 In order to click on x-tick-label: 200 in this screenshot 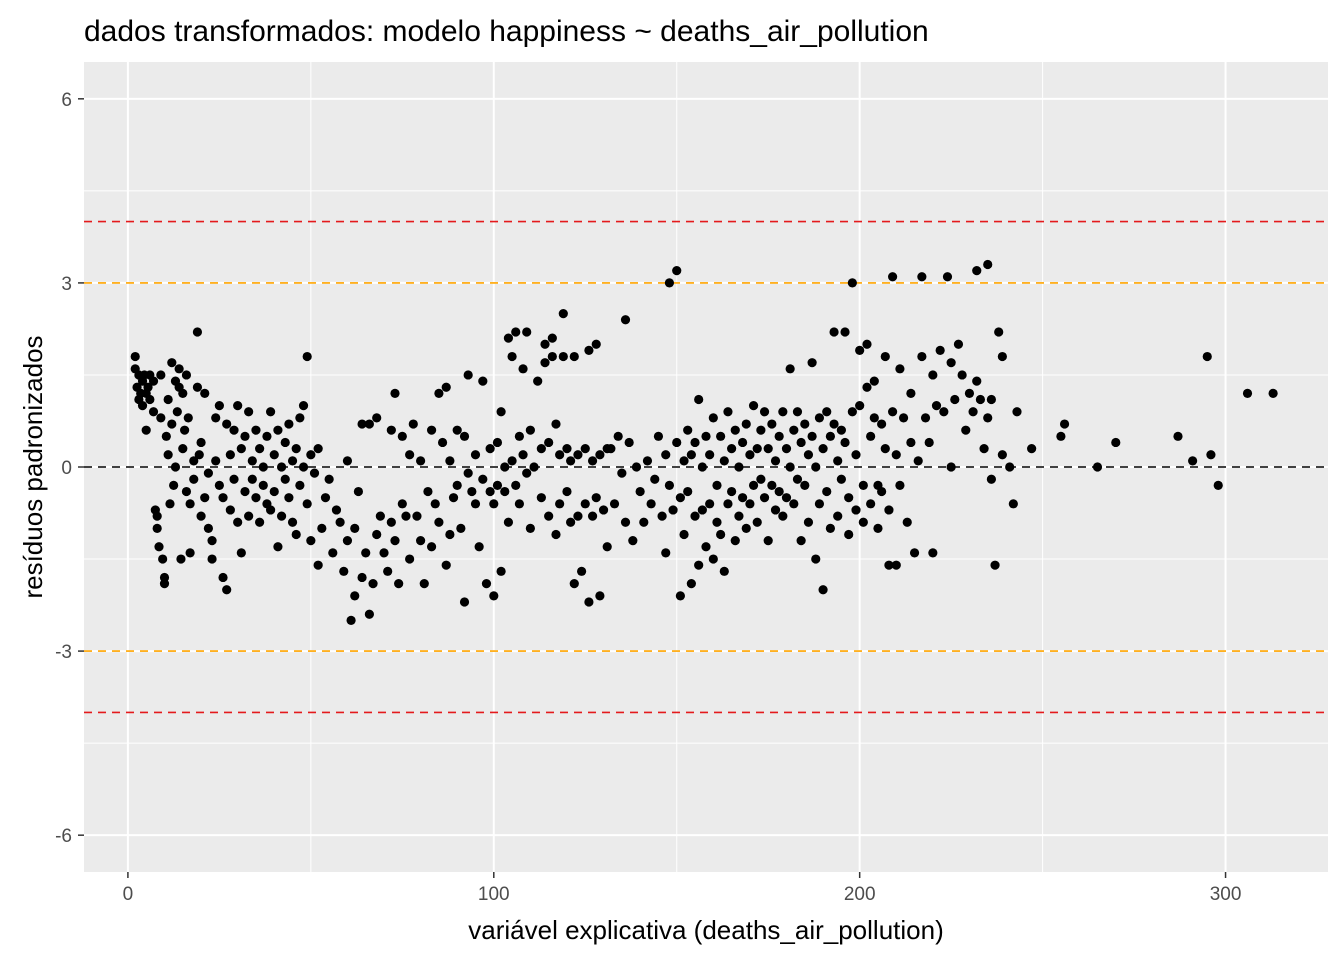, I will do `click(860, 894)`.